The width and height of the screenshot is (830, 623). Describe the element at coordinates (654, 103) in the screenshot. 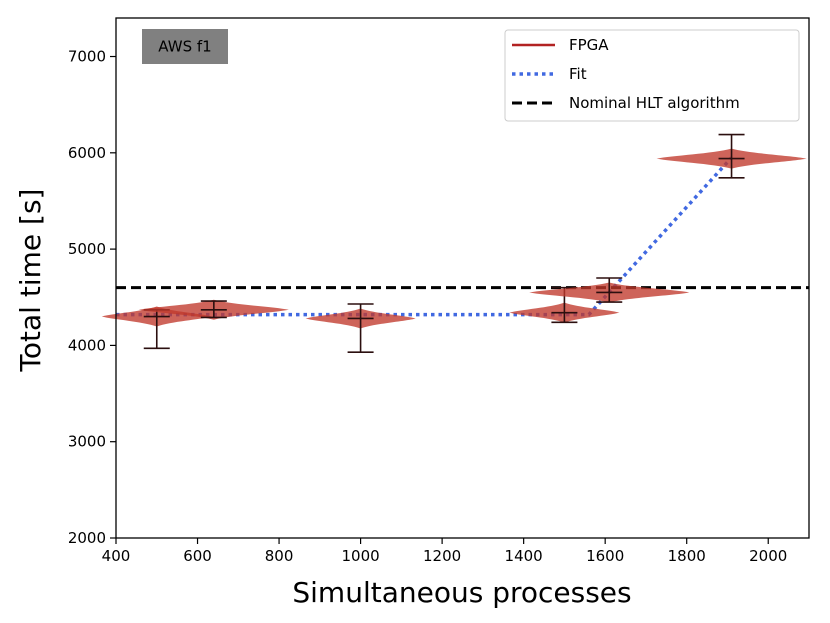

I see `legend-nominal-label: Nominal HLT algorithm` at that location.